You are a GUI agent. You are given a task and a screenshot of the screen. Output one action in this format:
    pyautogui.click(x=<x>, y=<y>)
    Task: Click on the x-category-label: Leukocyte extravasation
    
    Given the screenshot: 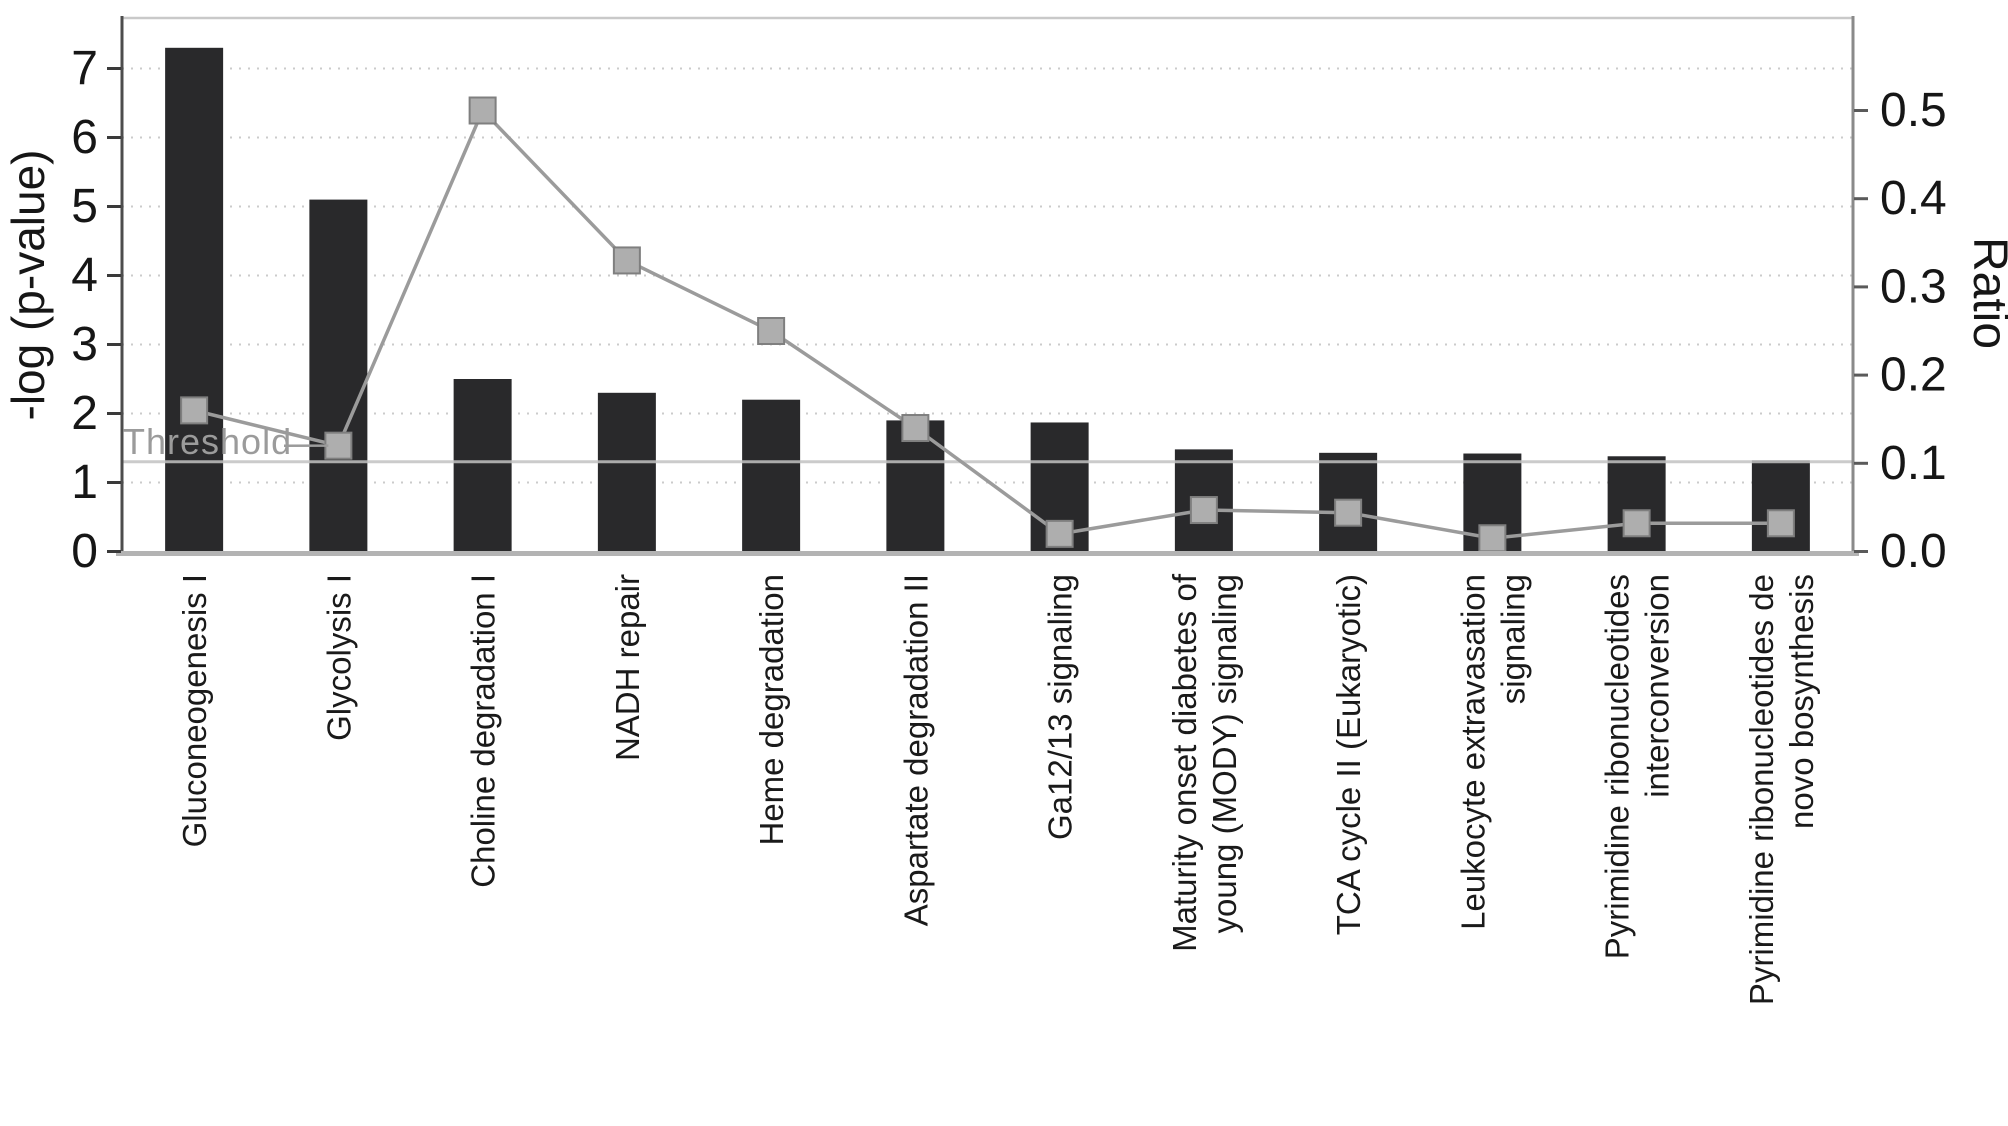 What is the action you would take?
    pyautogui.click(x=1472, y=752)
    